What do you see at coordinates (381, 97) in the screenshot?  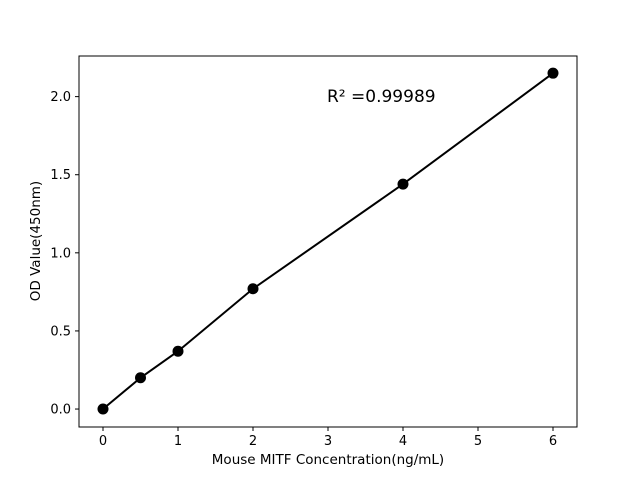 I see `r-squared-annotation: R² =0.99989` at bounding box center [381, 97].